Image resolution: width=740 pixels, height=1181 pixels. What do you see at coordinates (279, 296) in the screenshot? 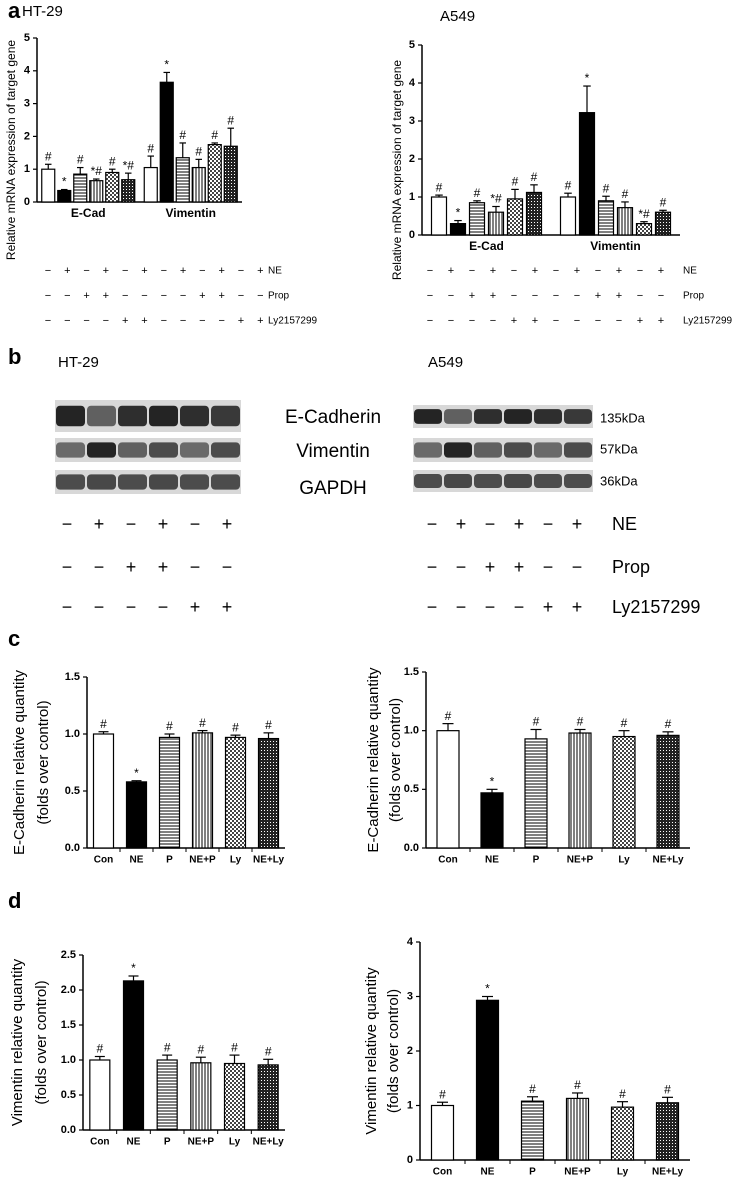
I see `treatment-label: Prop` at bounding box center [279, 296].